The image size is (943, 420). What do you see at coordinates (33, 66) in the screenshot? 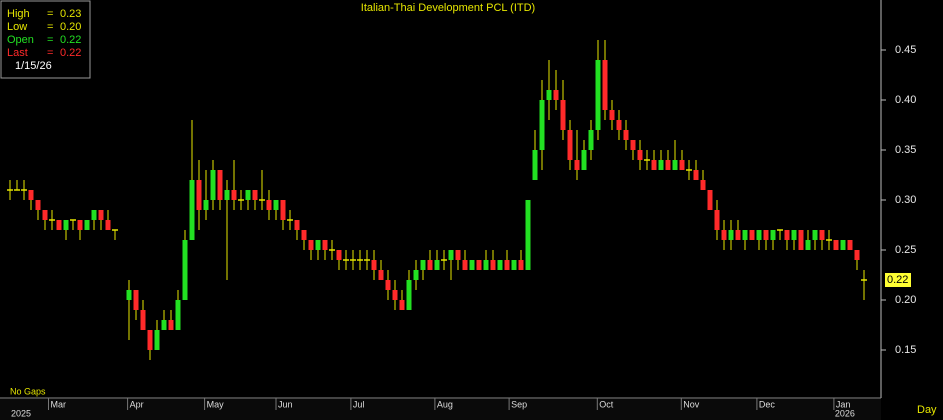
I see `info-date: 1/15/26` at bounding box center [33, 66].